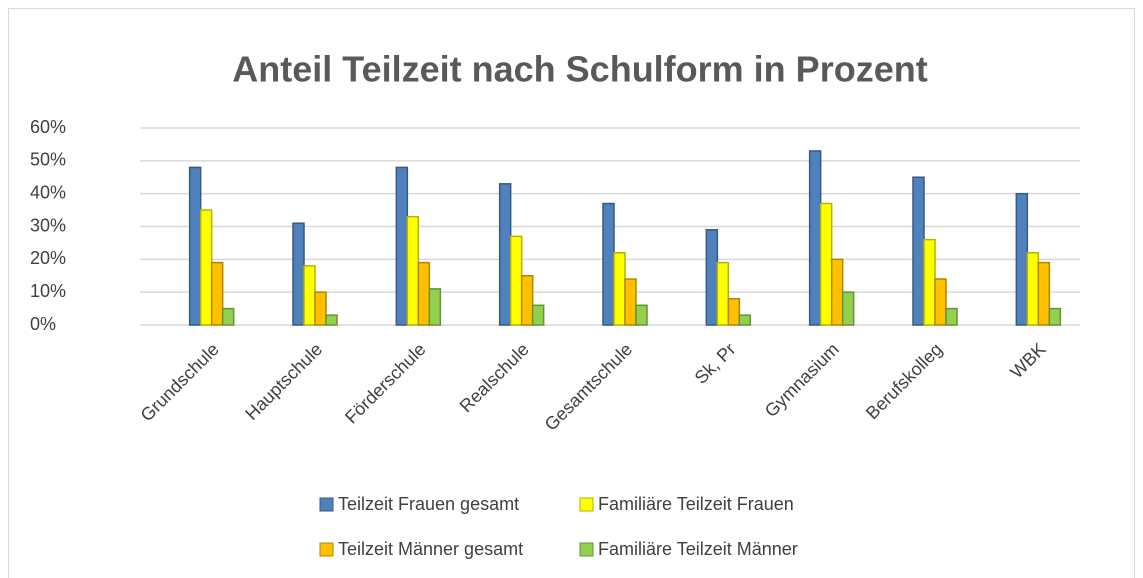 The image size is (1143, 578). Describe the element at coordinates (43, 324) in the screenshot. I see `y-tick-label: 0%` at that location.